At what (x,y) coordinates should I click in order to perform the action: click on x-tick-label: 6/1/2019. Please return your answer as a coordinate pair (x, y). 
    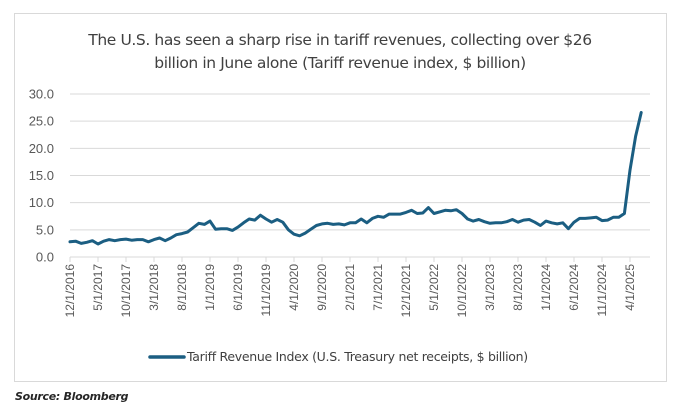
    Looking at the image, I should click on (238, 287).